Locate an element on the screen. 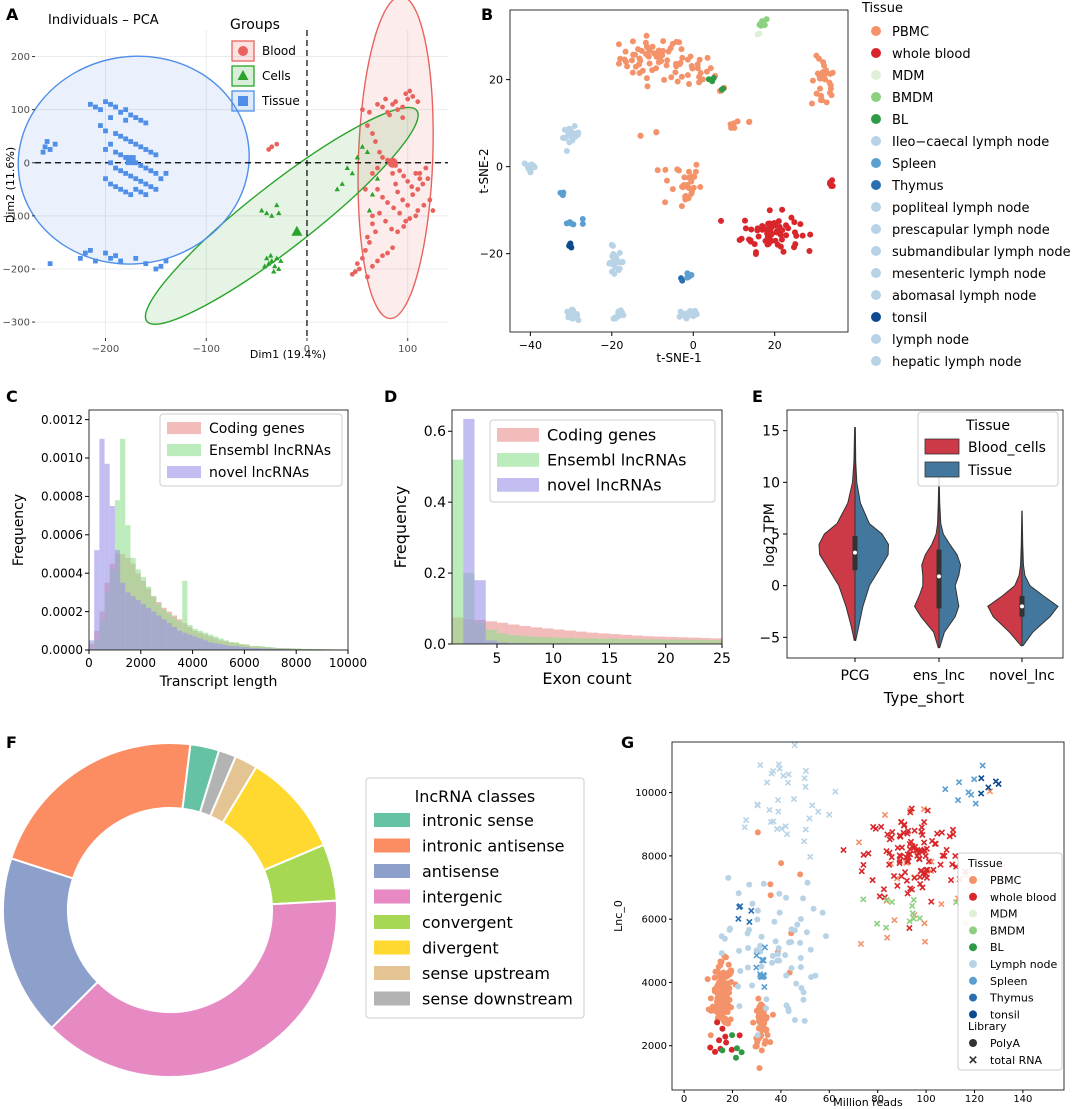 The height and width of the screenshot is (1109, 1072). legend-label: popliteal lymph node is located at coordinates (961, 208).